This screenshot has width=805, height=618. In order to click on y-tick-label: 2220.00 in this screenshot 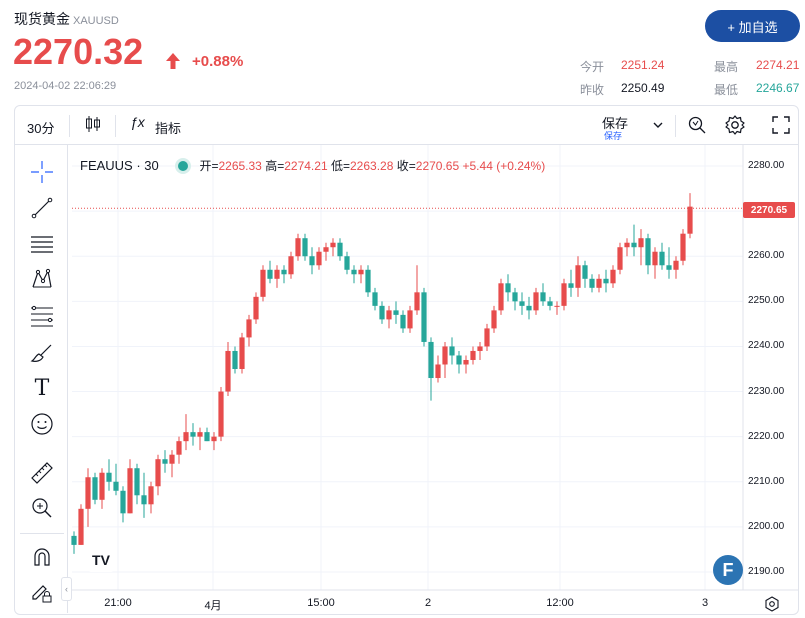, I will do `click(766, 436)`.